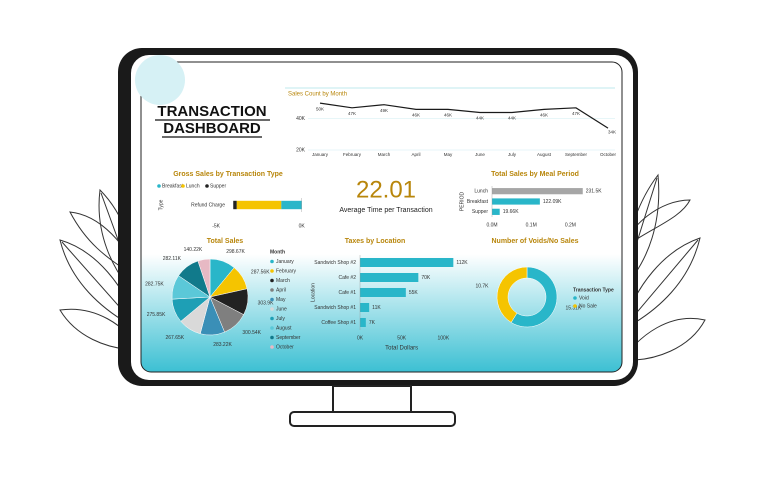  I want to click on x-tick-label: -5K, so click(216, 226).